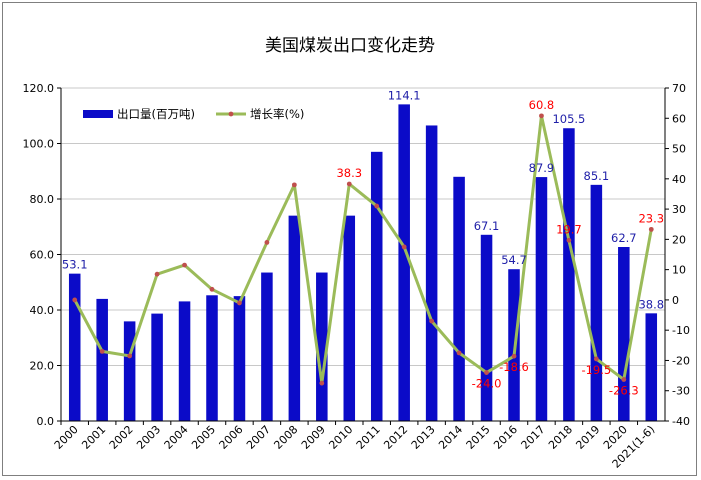 The width and height of the screenshot is (701, 480). What do you see at coordinates (514, 260) in the screenshot?
I see `bar-value-label: 54.7` at bounding box center [514, 260].